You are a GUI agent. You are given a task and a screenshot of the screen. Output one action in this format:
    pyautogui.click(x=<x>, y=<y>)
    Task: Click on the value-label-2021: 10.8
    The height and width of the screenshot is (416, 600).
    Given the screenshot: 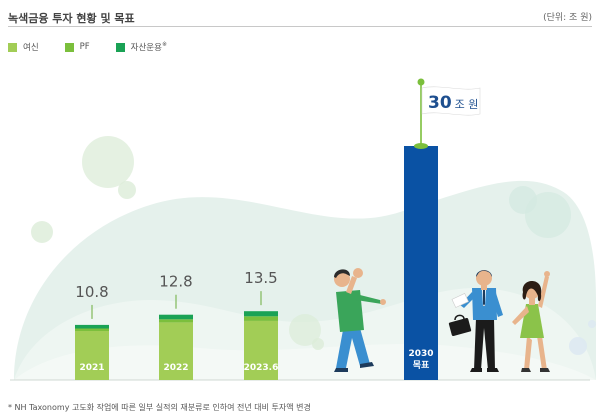 What is the action you would take?
    pyautogui.click(x=91, y=292)
    